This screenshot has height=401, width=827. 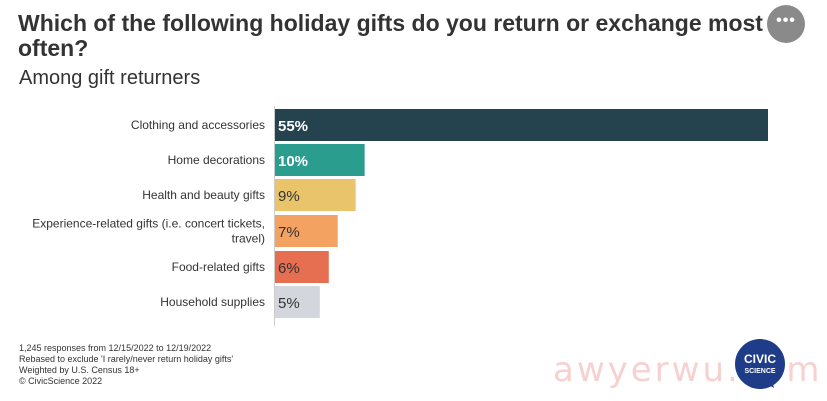 What do you see at coordinates (786, 20) in the screenshot?
I see `more-horizontal-icon: •••` at bounding box center [786, 20].